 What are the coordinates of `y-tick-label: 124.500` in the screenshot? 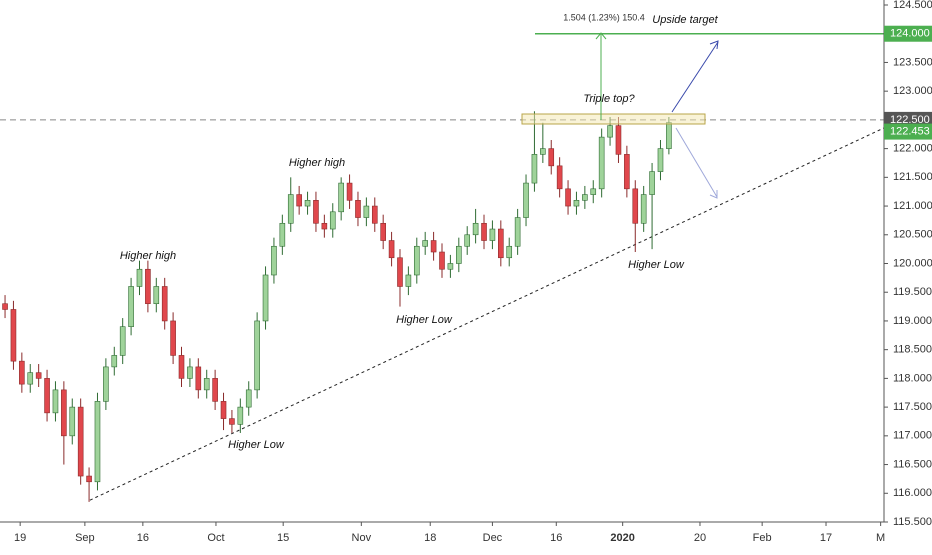 It's located at (912, 5).